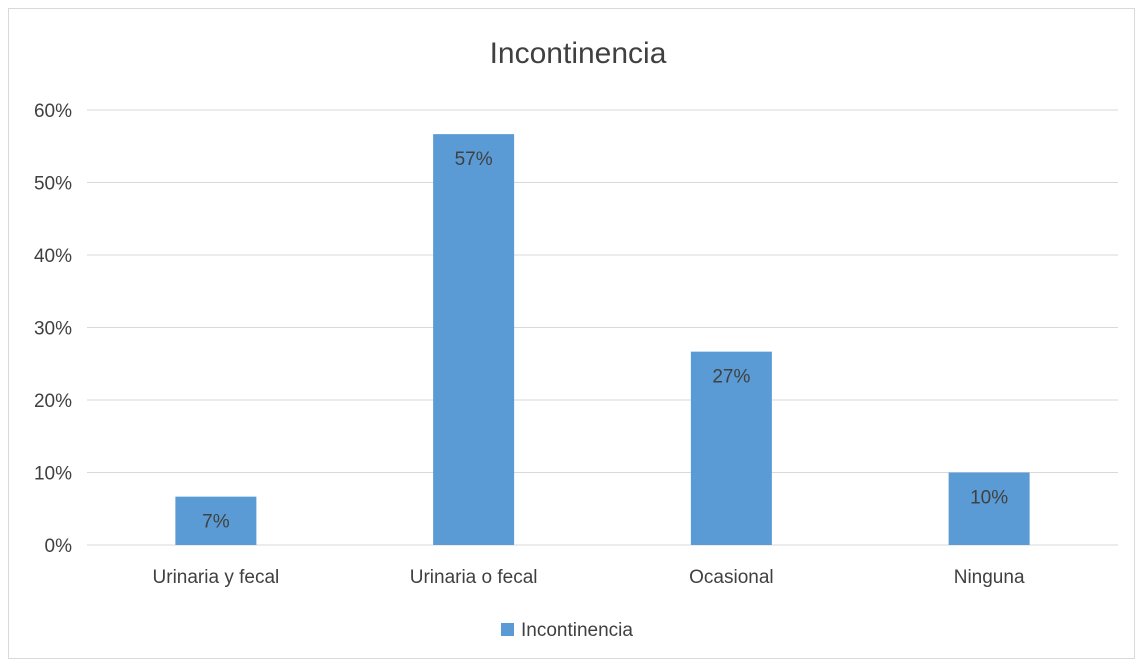  Describe the element at coordinates (216, 577) in the screenshot. I see `x-category-label: Urinaria y fecal` at that location.